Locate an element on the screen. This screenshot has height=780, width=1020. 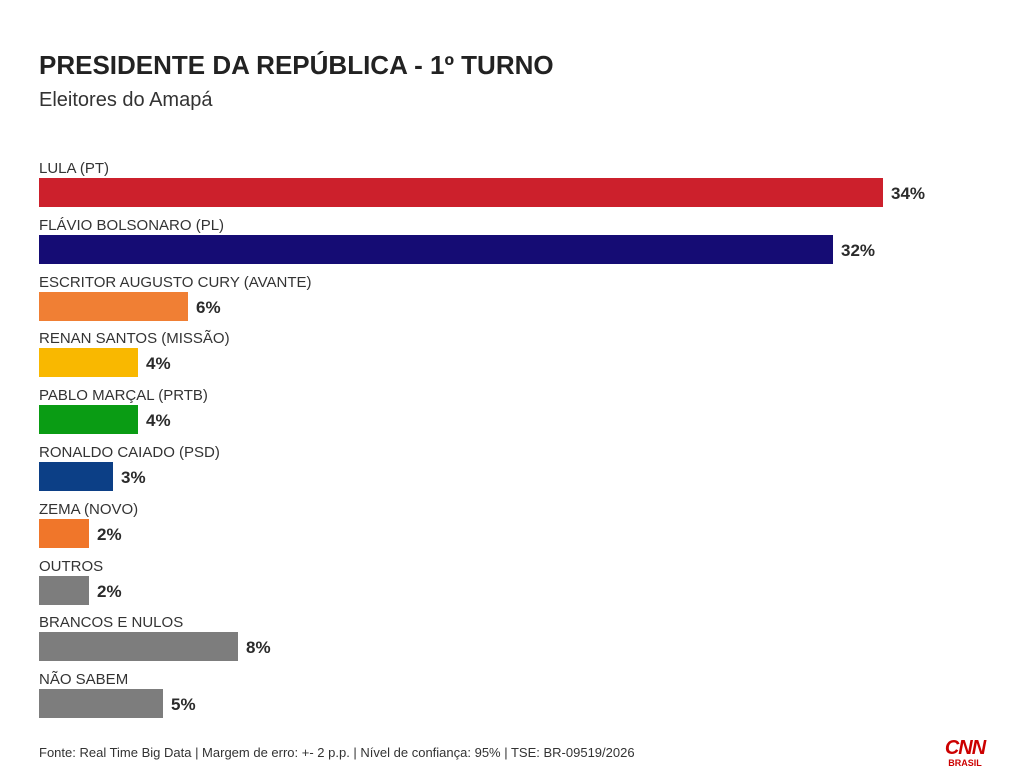
category-label: RONALDO CAIADO (PSD) is located at coordinates (129, 452).